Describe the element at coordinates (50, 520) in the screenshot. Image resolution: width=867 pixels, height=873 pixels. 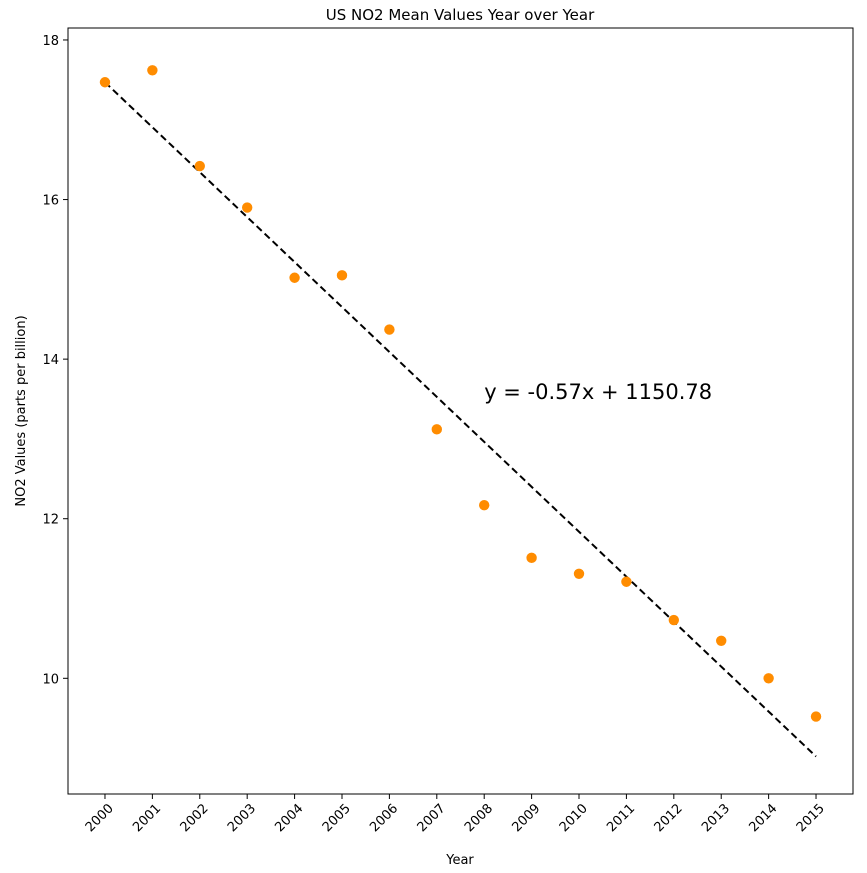
I see `y-tick-label: 12` at that location.